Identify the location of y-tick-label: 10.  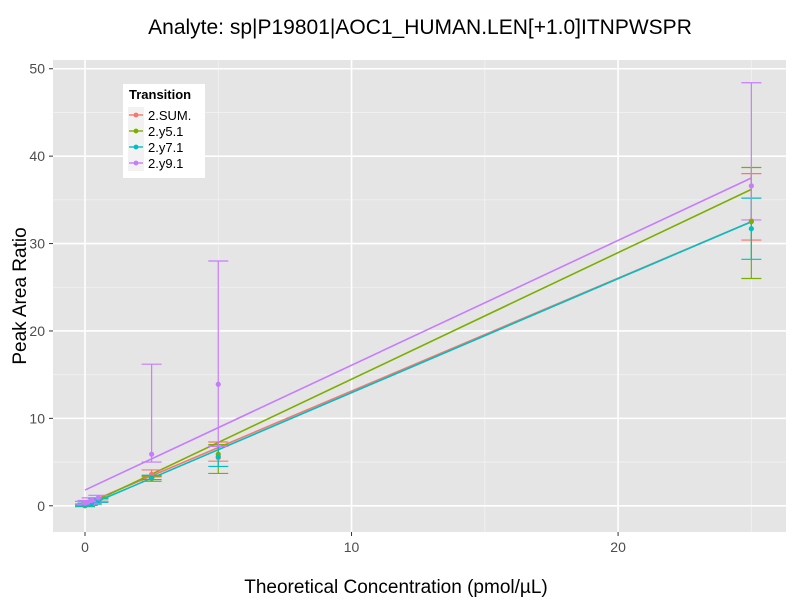
(37, 418).